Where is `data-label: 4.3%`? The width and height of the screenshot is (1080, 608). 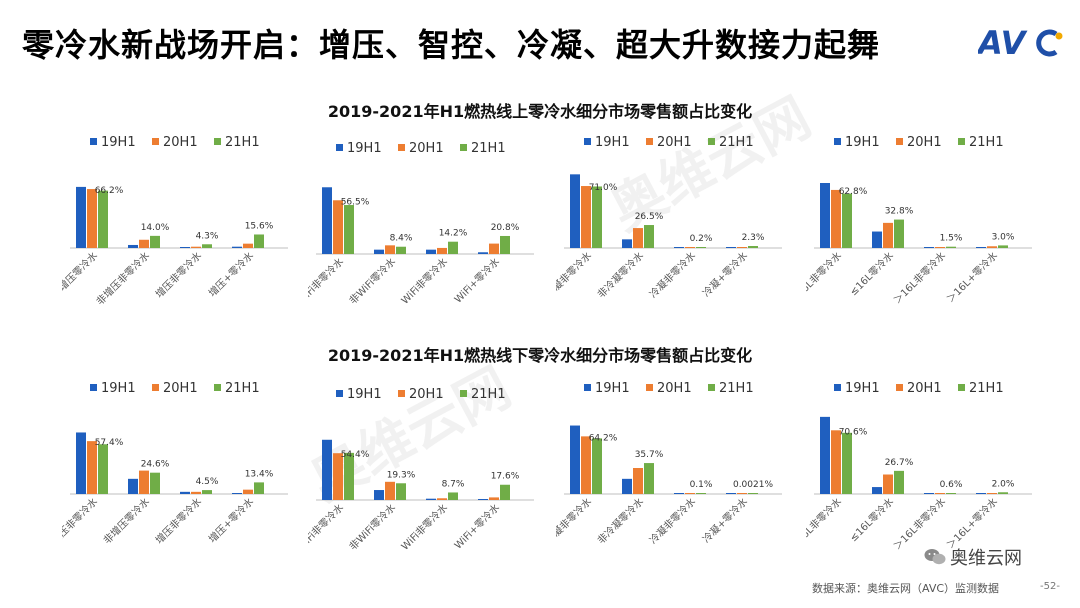 data-label: 4.3% is located at coordinates (207, 236).